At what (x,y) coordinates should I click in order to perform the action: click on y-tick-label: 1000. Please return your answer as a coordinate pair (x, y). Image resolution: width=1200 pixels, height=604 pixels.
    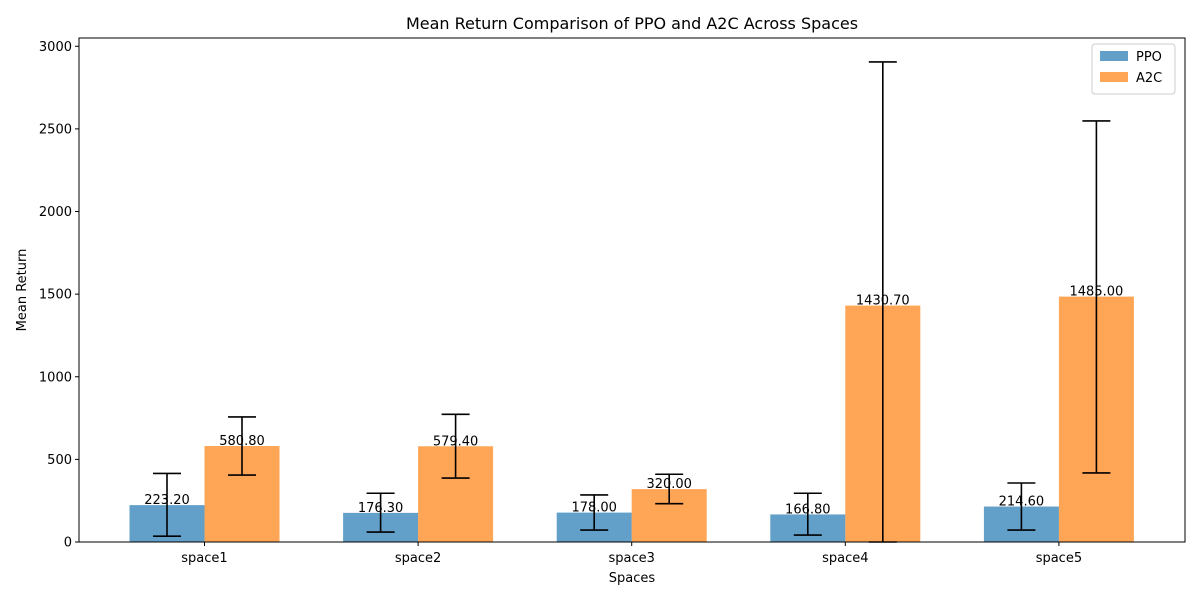
    Looking at the image, I should click on (55, 377).